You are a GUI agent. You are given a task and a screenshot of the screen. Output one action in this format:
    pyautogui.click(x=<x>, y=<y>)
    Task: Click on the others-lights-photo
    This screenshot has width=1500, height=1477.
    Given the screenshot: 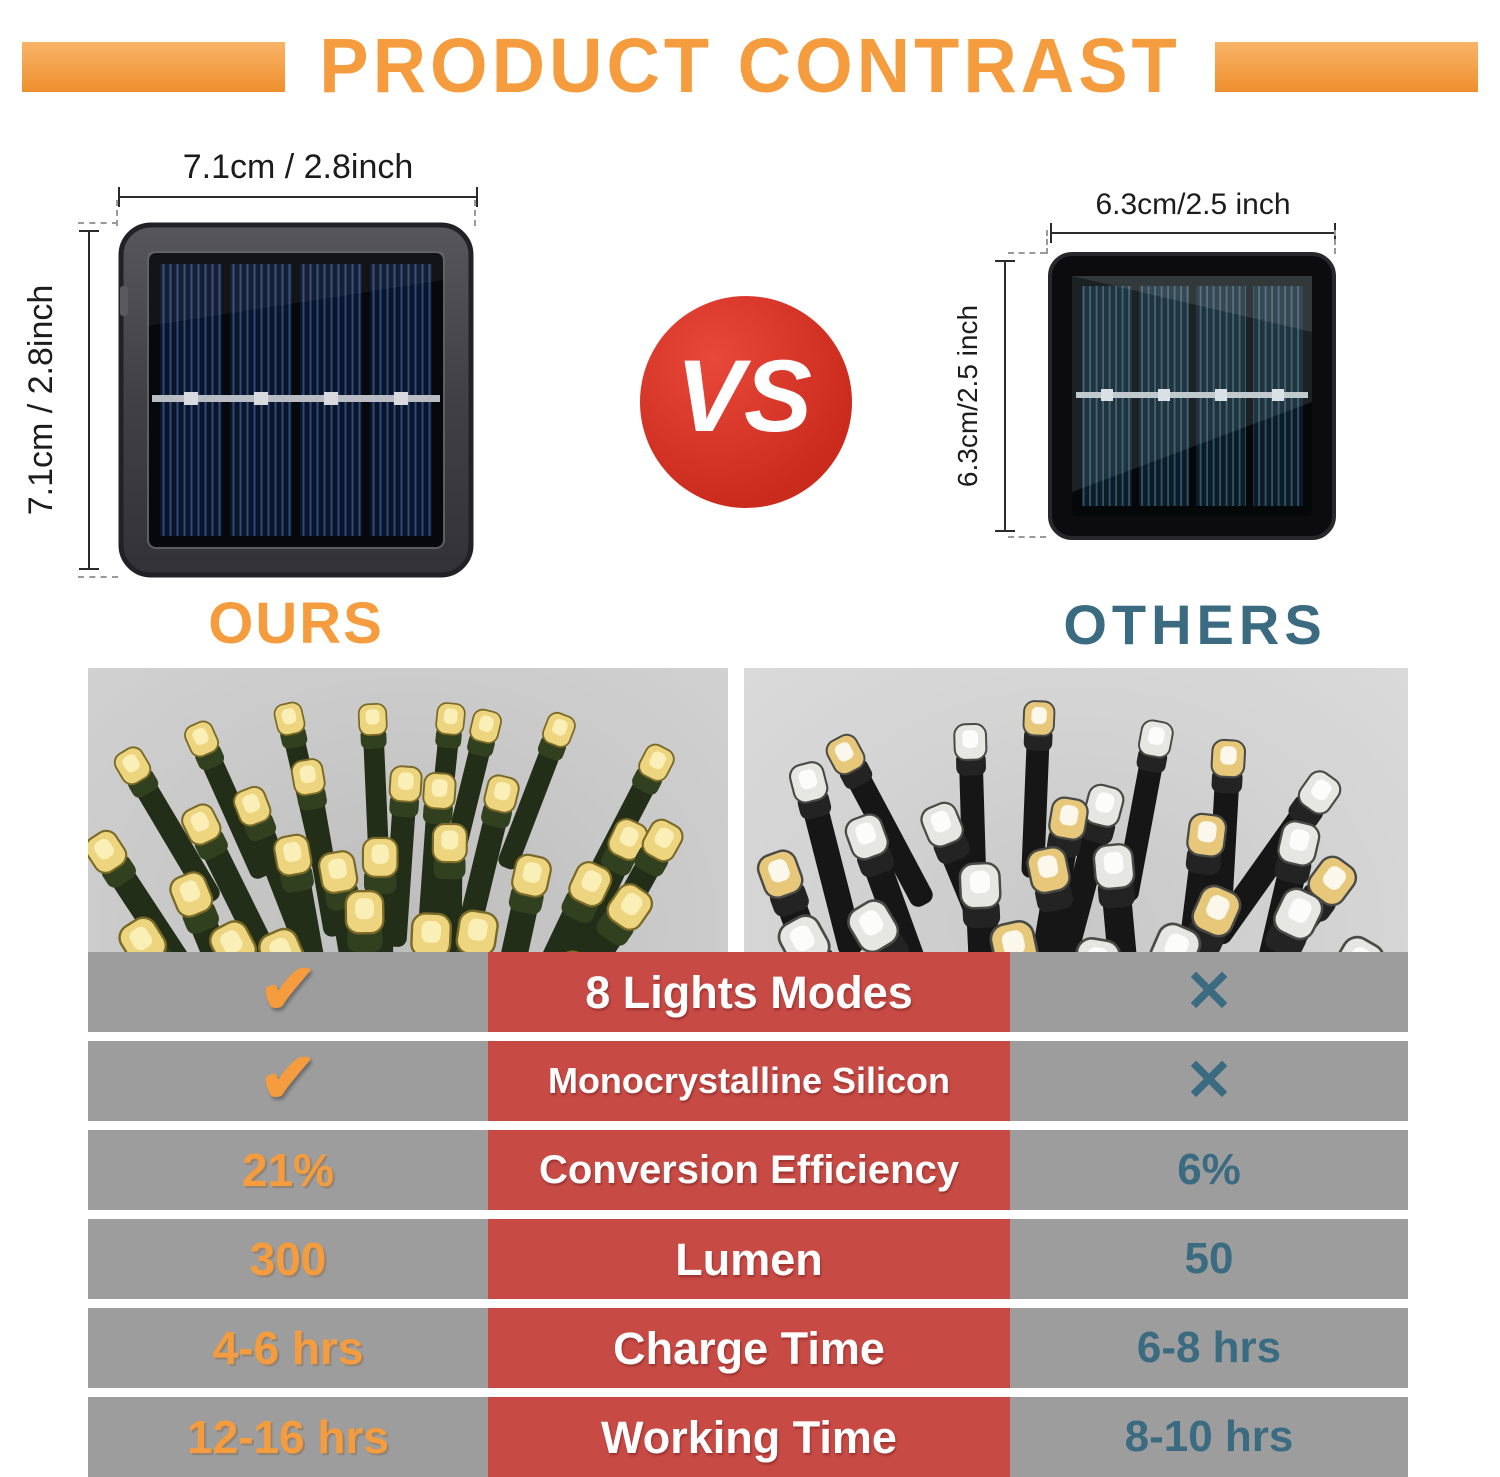 What is the action you would take?
    pyautogui.click(x=1076, y=810)
    